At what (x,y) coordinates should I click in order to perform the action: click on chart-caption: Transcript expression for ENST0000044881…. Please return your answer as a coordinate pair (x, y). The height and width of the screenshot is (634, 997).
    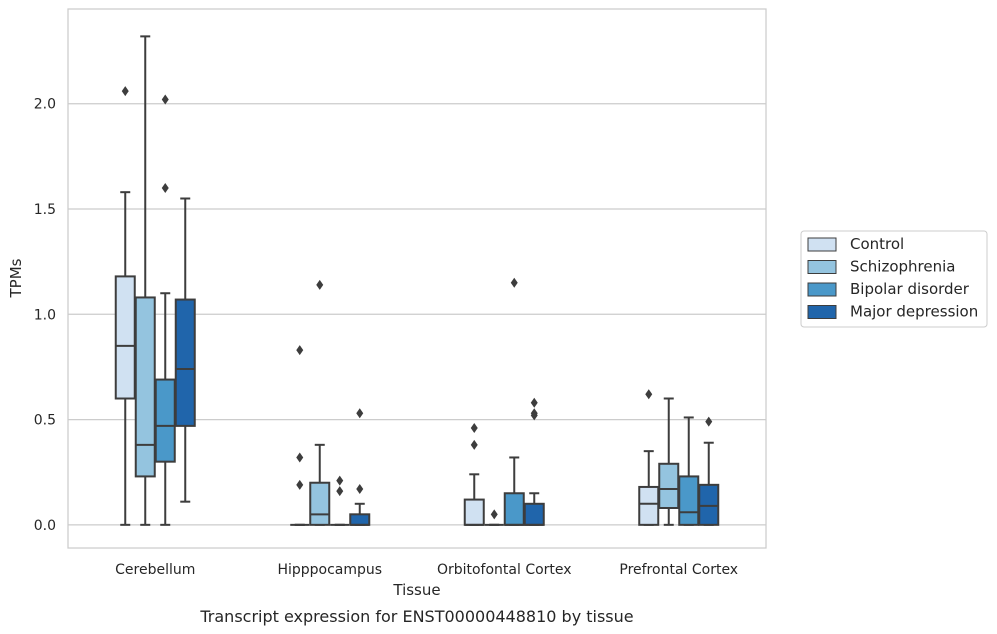
    Looking at the image, I should click on (416, 616).